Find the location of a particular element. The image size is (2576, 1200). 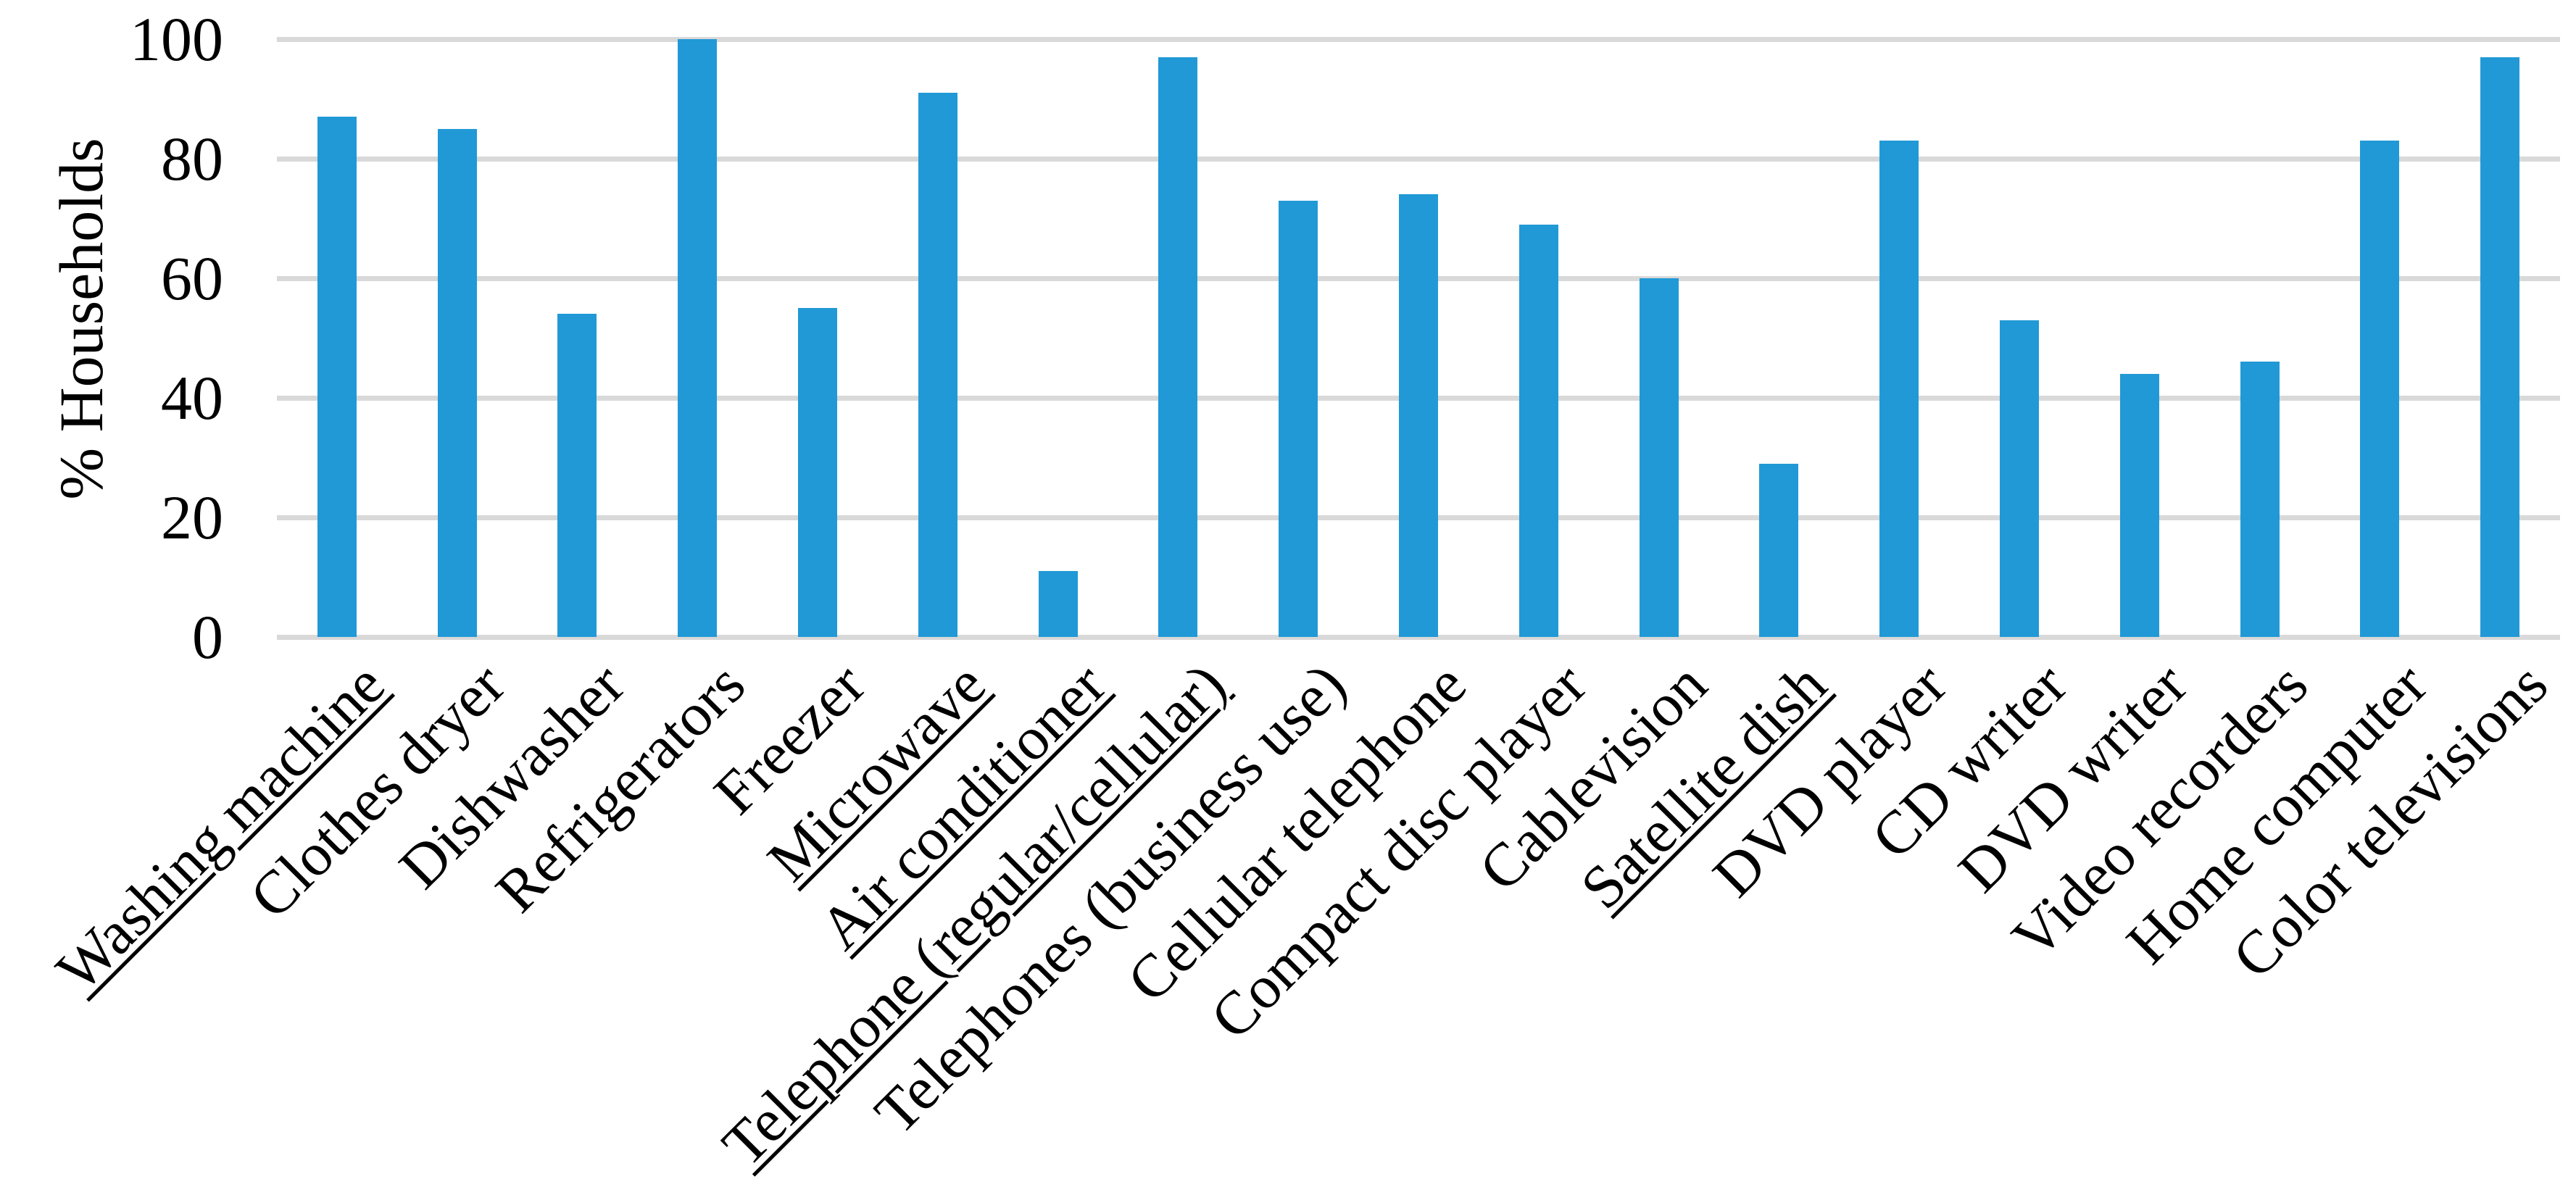

bar-dvd-writer is located at coordinates (2139, 505).